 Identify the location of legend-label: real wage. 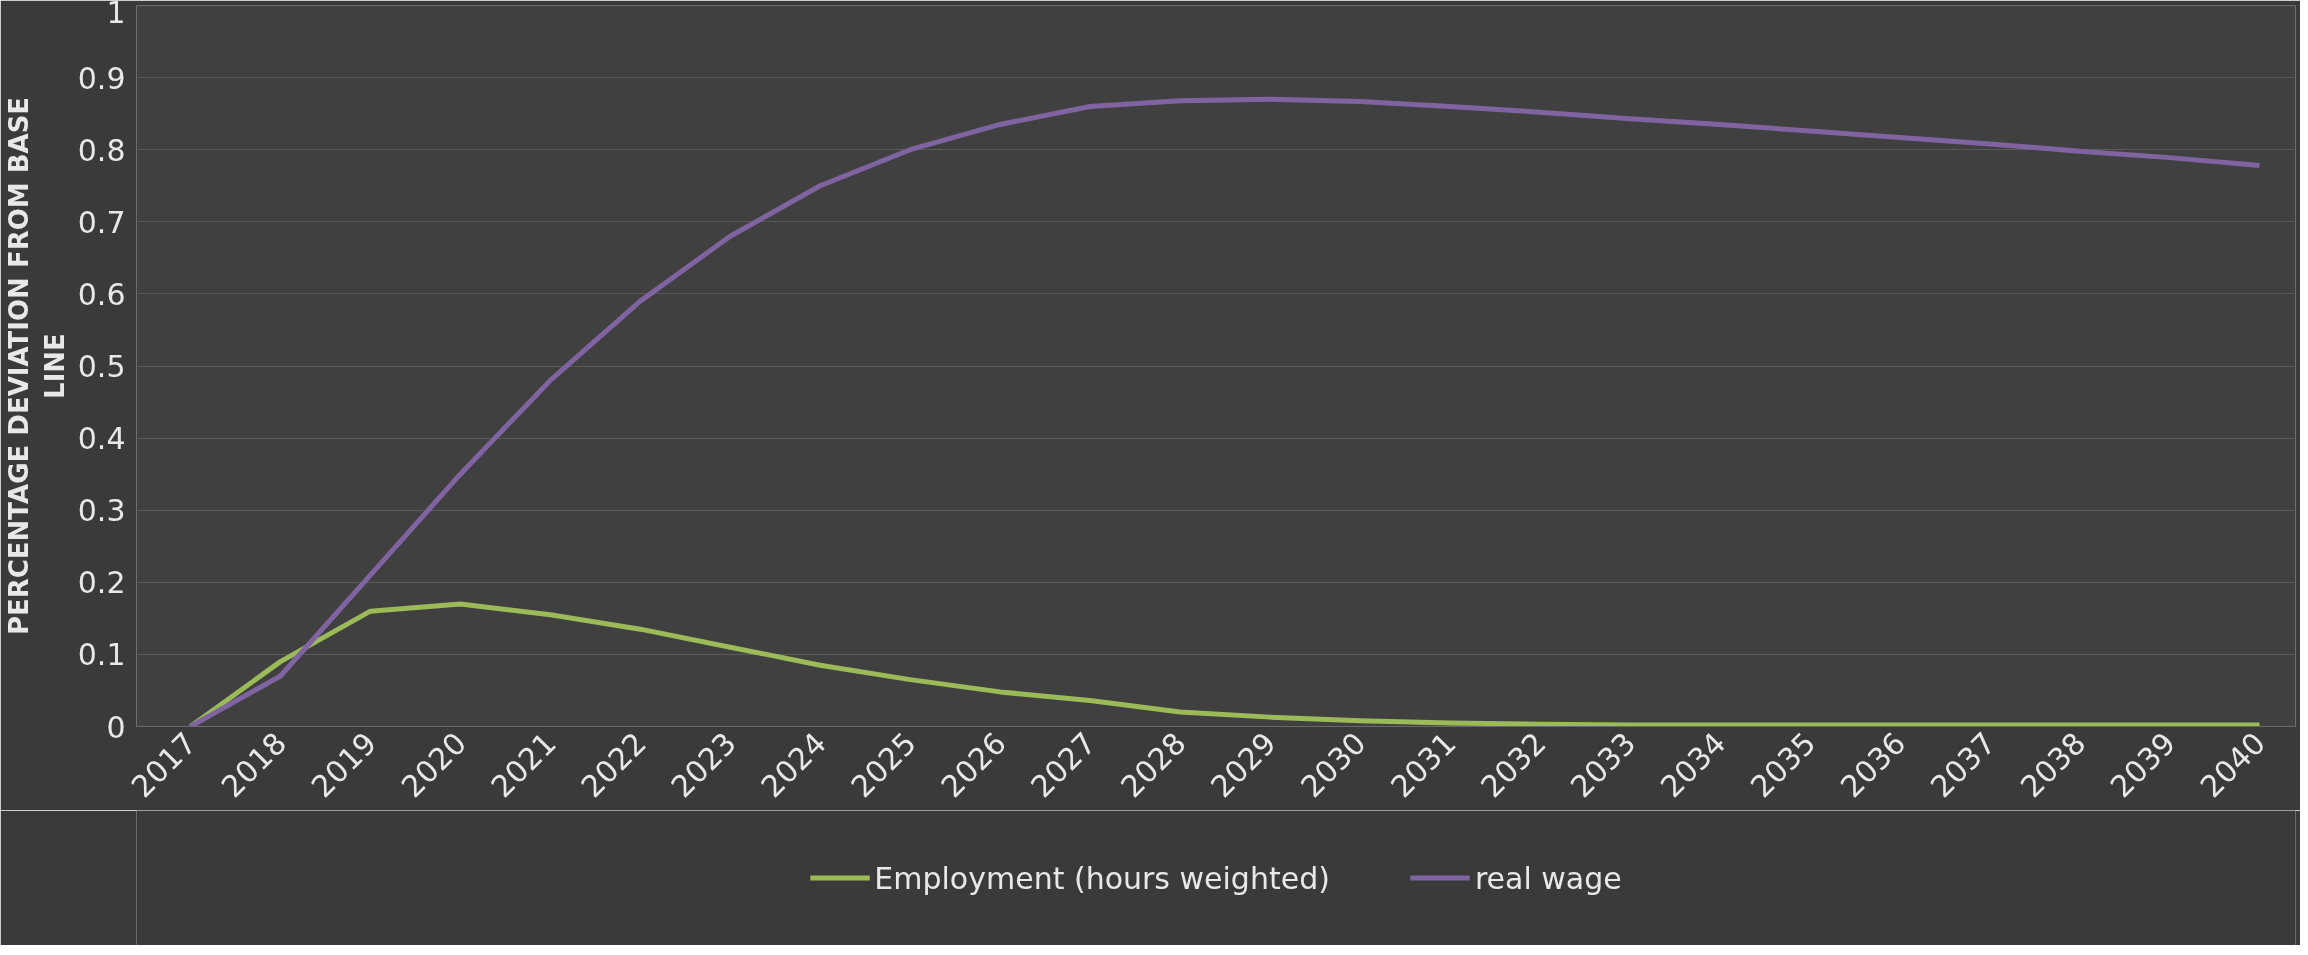
(1548, 877).